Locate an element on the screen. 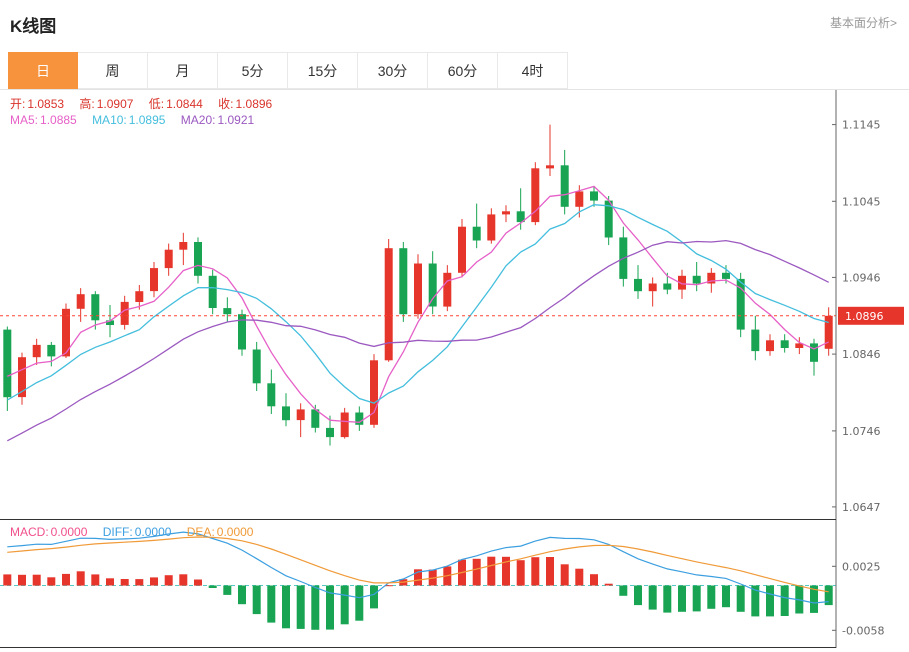 This screenshot has width=909, height=652. tab-week: 周 is located at coordinates (113, 70).